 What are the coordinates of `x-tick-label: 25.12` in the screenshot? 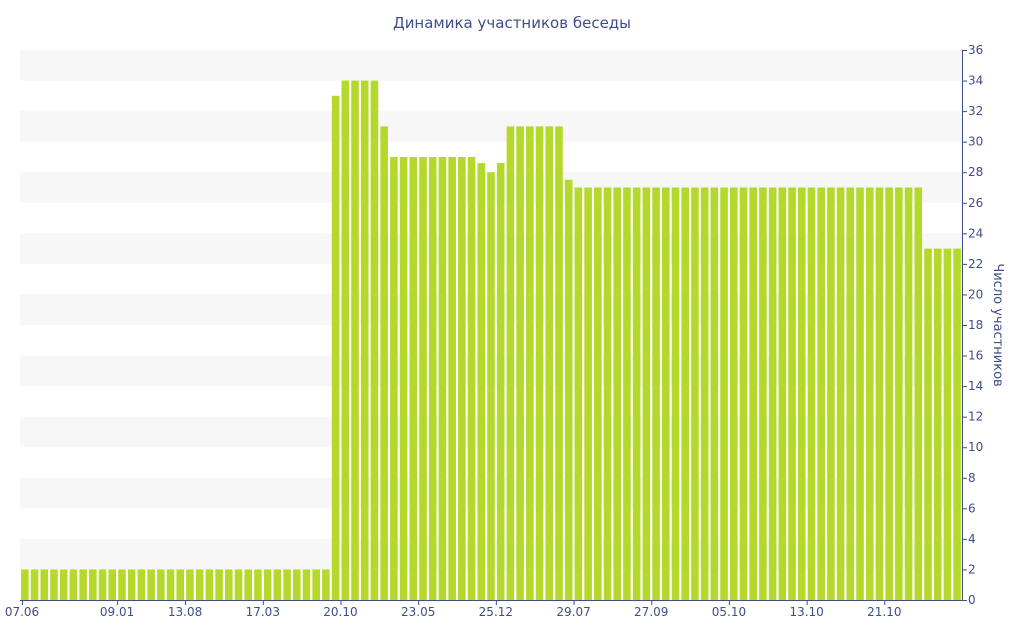 It's located at (496, 612).